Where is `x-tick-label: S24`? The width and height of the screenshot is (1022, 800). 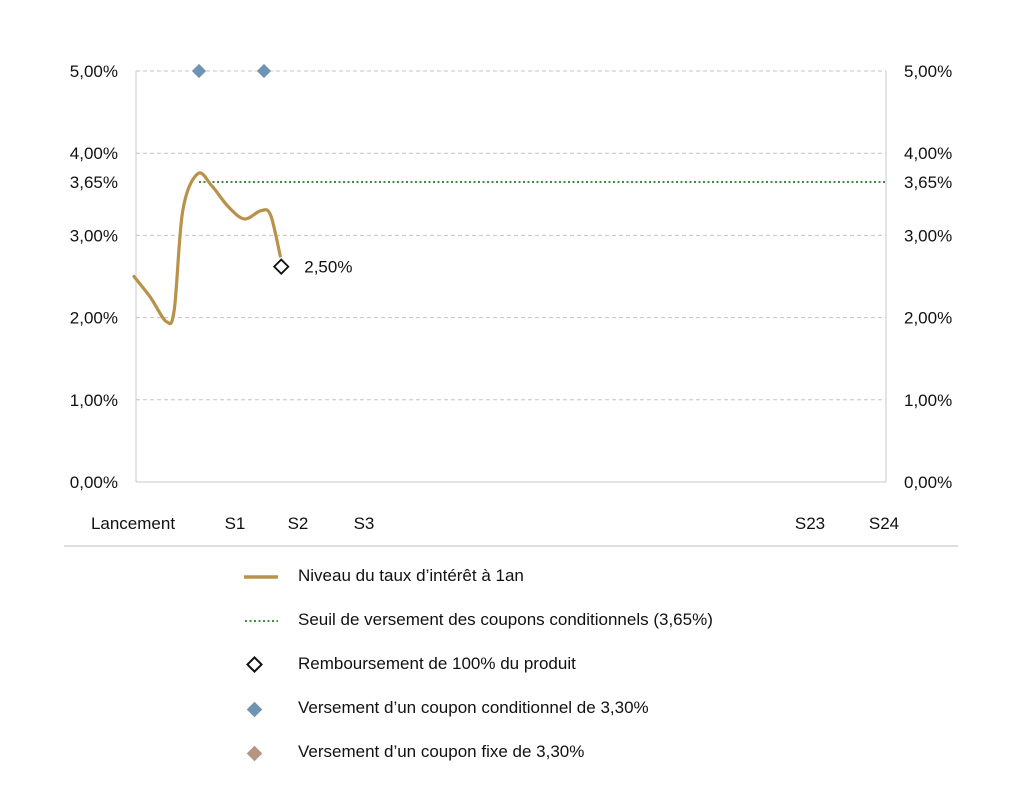
x-tick-label: S24 is located at coordinates (884, 523).